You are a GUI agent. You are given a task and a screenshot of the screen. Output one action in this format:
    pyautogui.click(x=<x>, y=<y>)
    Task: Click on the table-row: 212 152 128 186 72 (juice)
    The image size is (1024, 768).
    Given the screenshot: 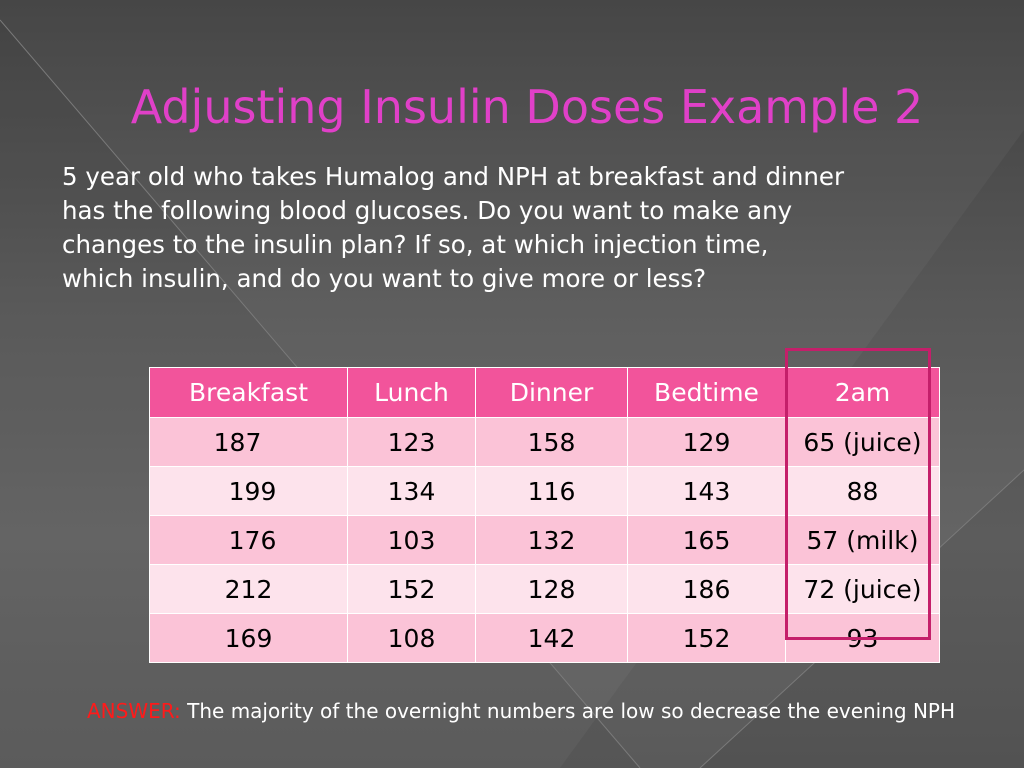 What is the action you would take?
    pyautogui.click(x=544, y=589)
    